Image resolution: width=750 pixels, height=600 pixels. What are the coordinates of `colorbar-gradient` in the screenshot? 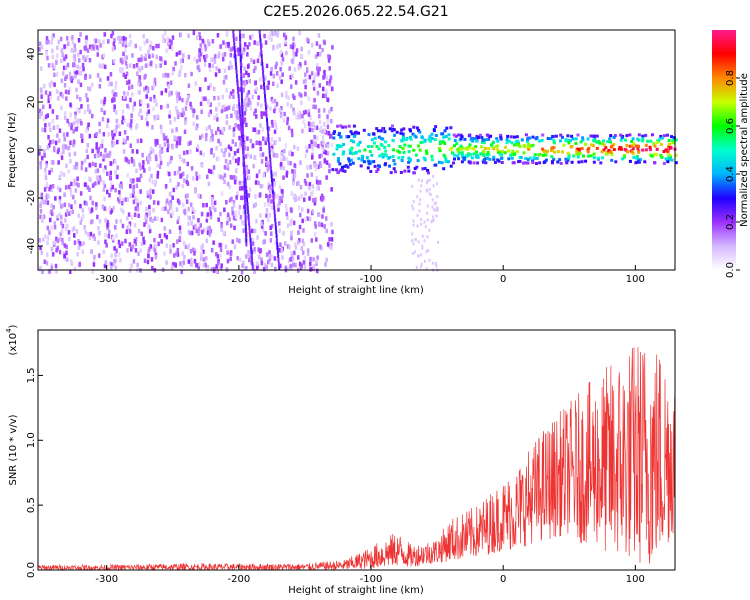 It's located at (724, 150).